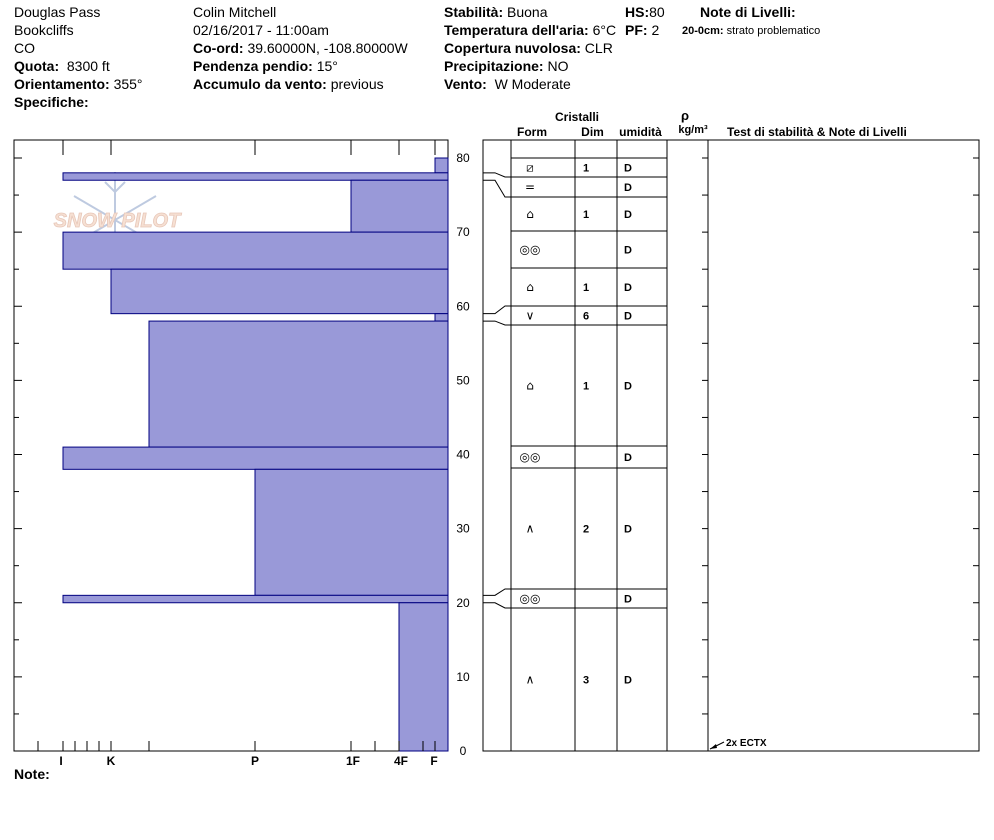  I want to click on x-tick-label: K, so click(111, 761).